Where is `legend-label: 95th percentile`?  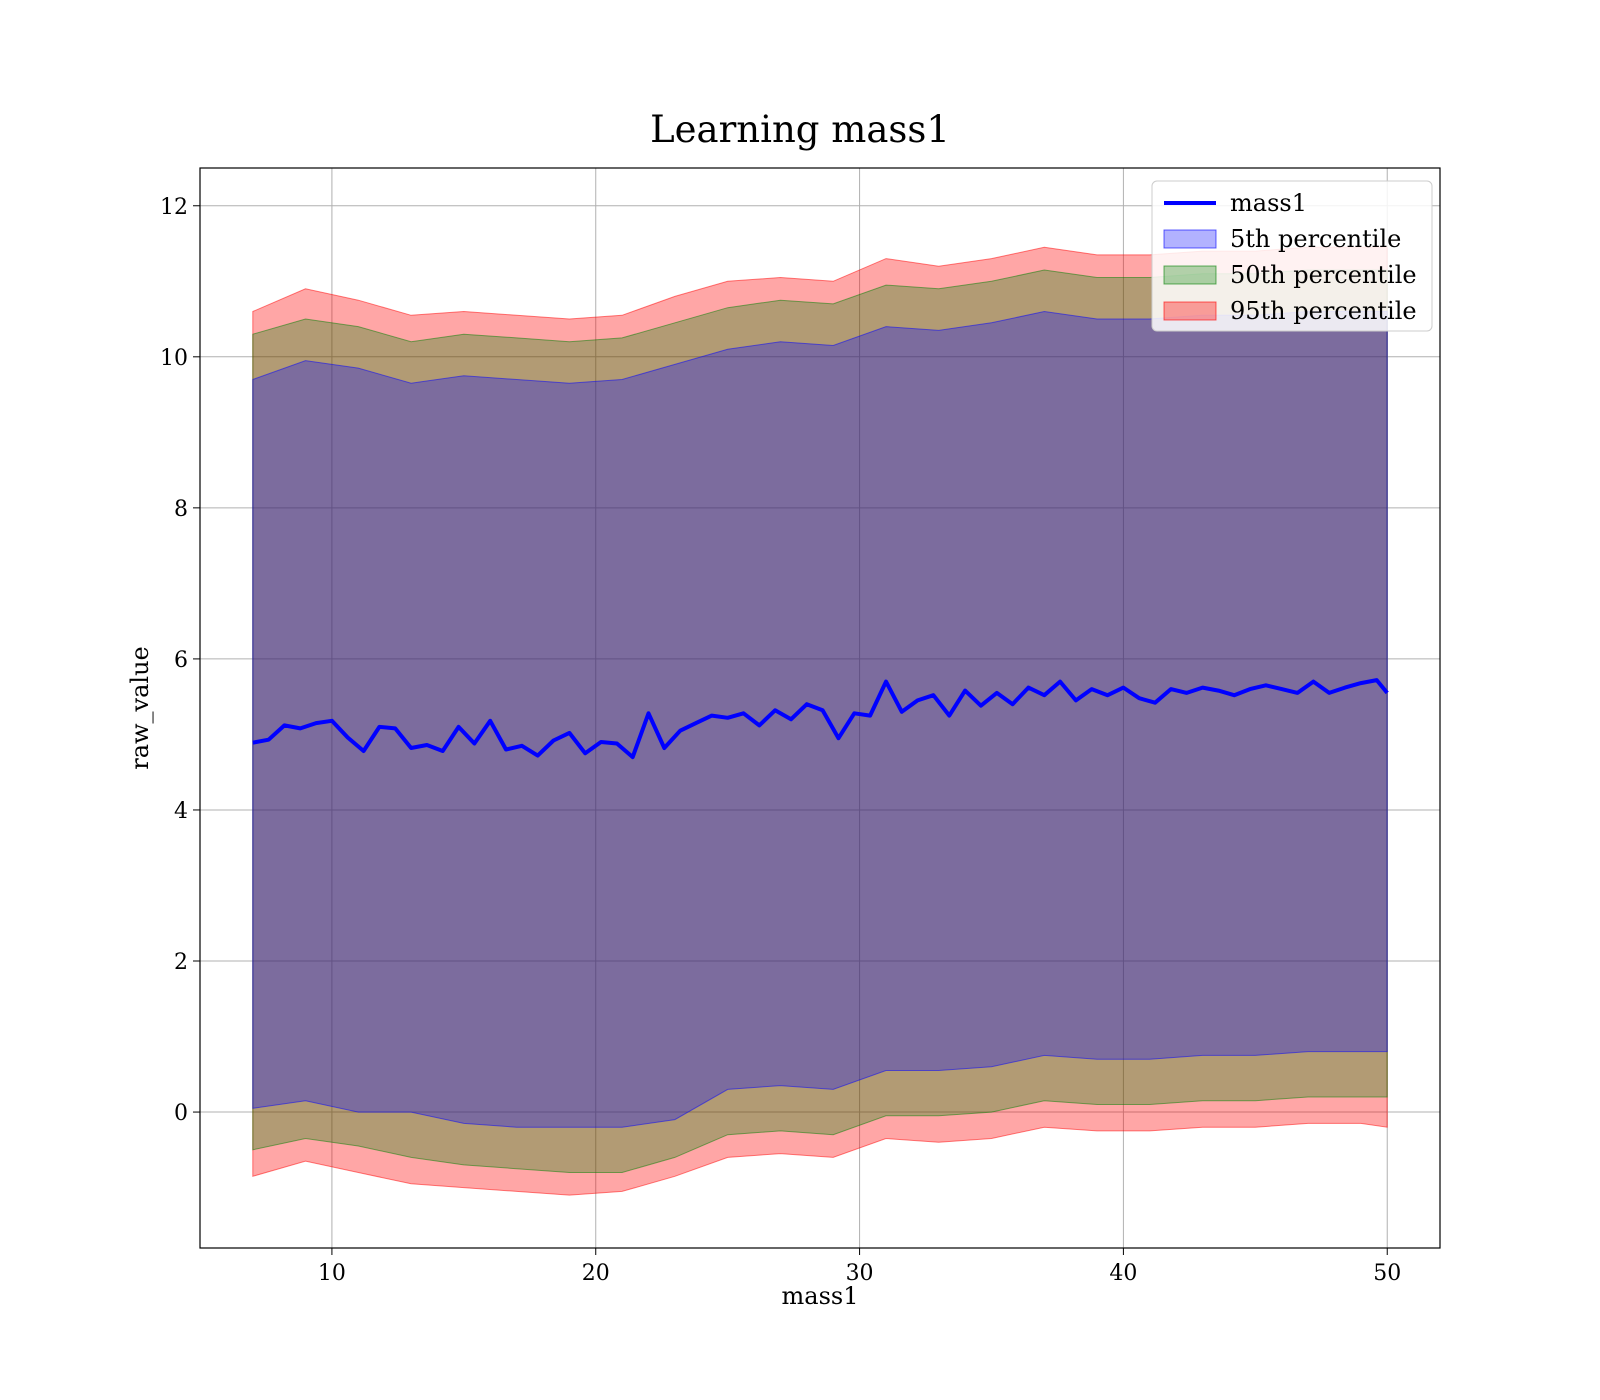 legend-label: 95th percentile is located at coordinates (1323, 311).